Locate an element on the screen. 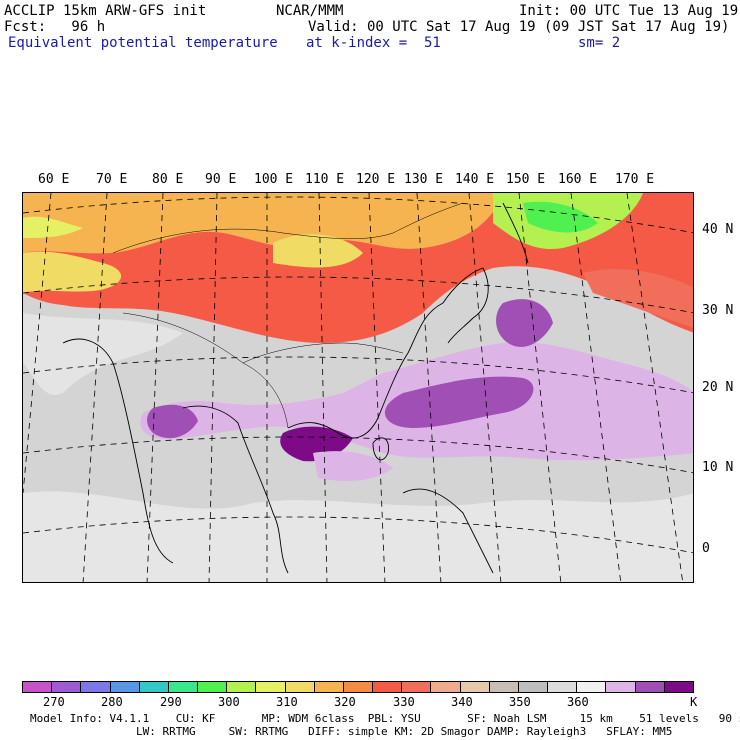 The width and height of the screenshot is (740, 740). lon-label-160e: 160 E is located at coordinates (578, 179).